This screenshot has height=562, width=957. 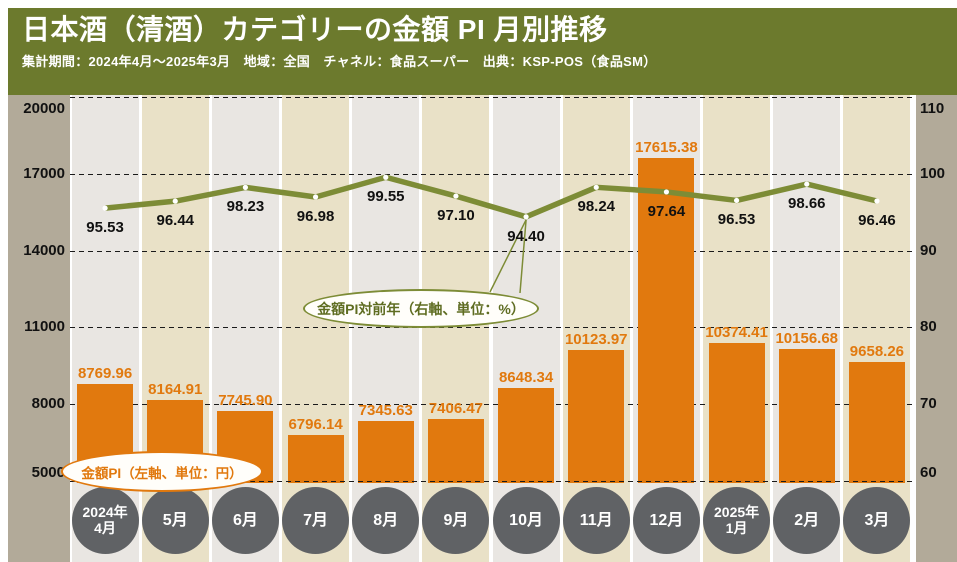 What do you see at coordinates (245, 520) in the screenshot?
I see `month-circle: 6月` at bounding box center [245, 520].